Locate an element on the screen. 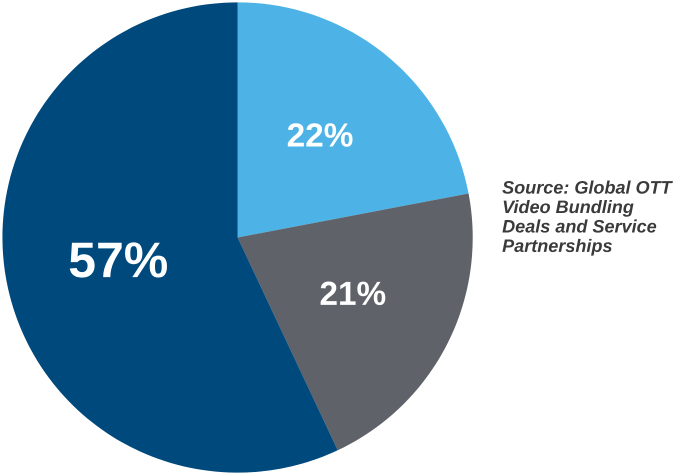 This screenshot has width=674, height=475. data-label: 21% is located at coordinates (353, 294).